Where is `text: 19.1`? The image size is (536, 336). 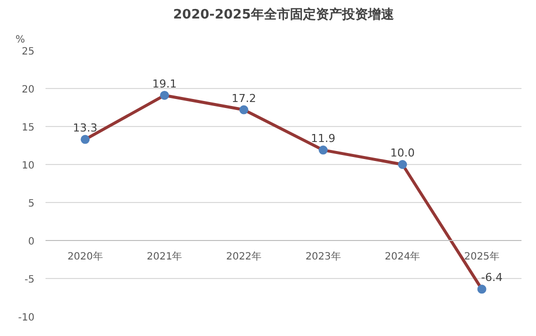 text: 19.1 is located at coordinates (164, 83).